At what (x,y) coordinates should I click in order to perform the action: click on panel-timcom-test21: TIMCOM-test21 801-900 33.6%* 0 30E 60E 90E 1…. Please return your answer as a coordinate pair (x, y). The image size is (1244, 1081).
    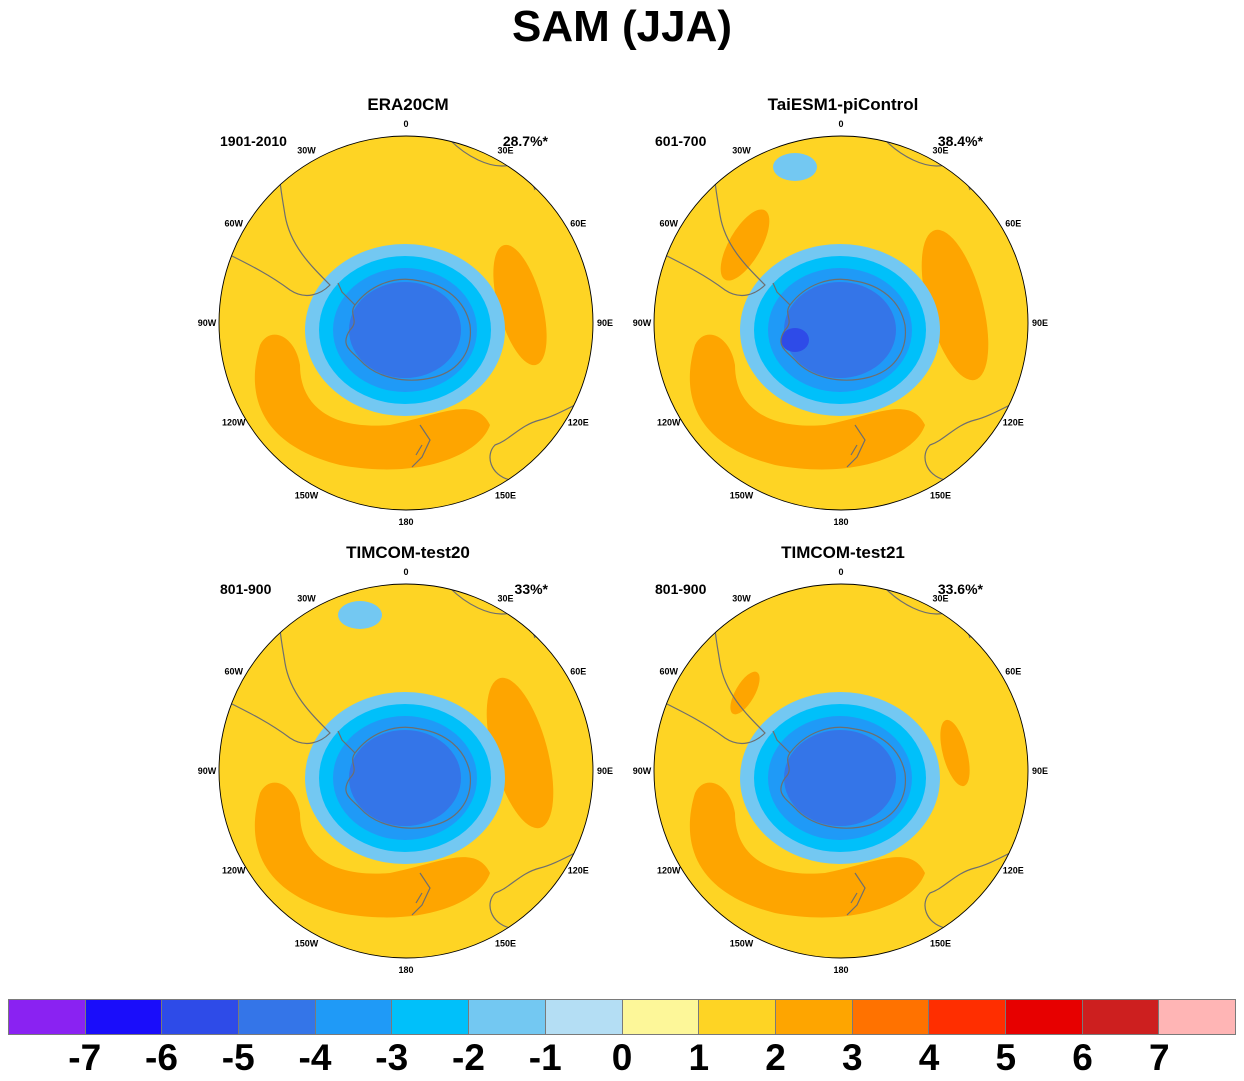
    Looking at the image, I should click on (843, 763).